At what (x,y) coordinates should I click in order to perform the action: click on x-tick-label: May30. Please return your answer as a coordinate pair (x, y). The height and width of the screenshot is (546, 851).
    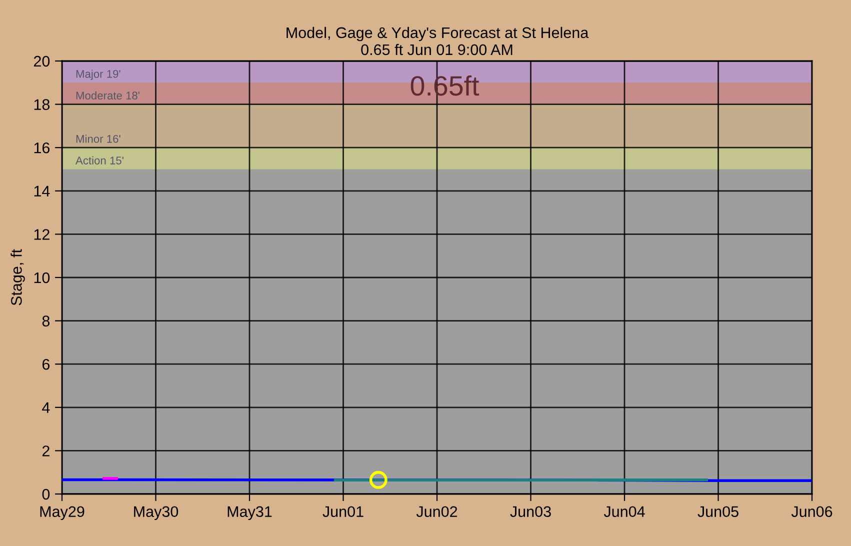
    Looking at the image, I should click on (156, 513).